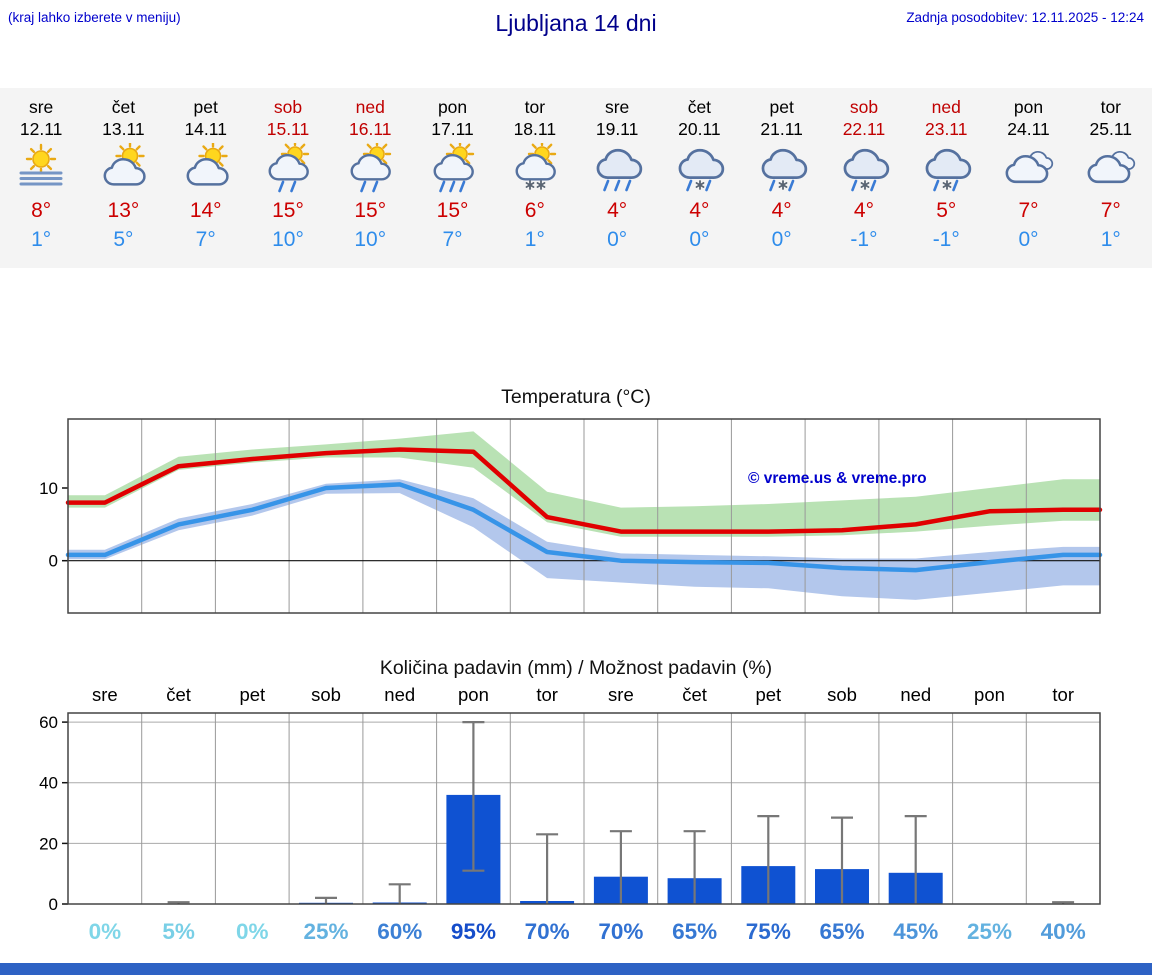  I want to click on precip-probability: 5%, so click(178, 931).